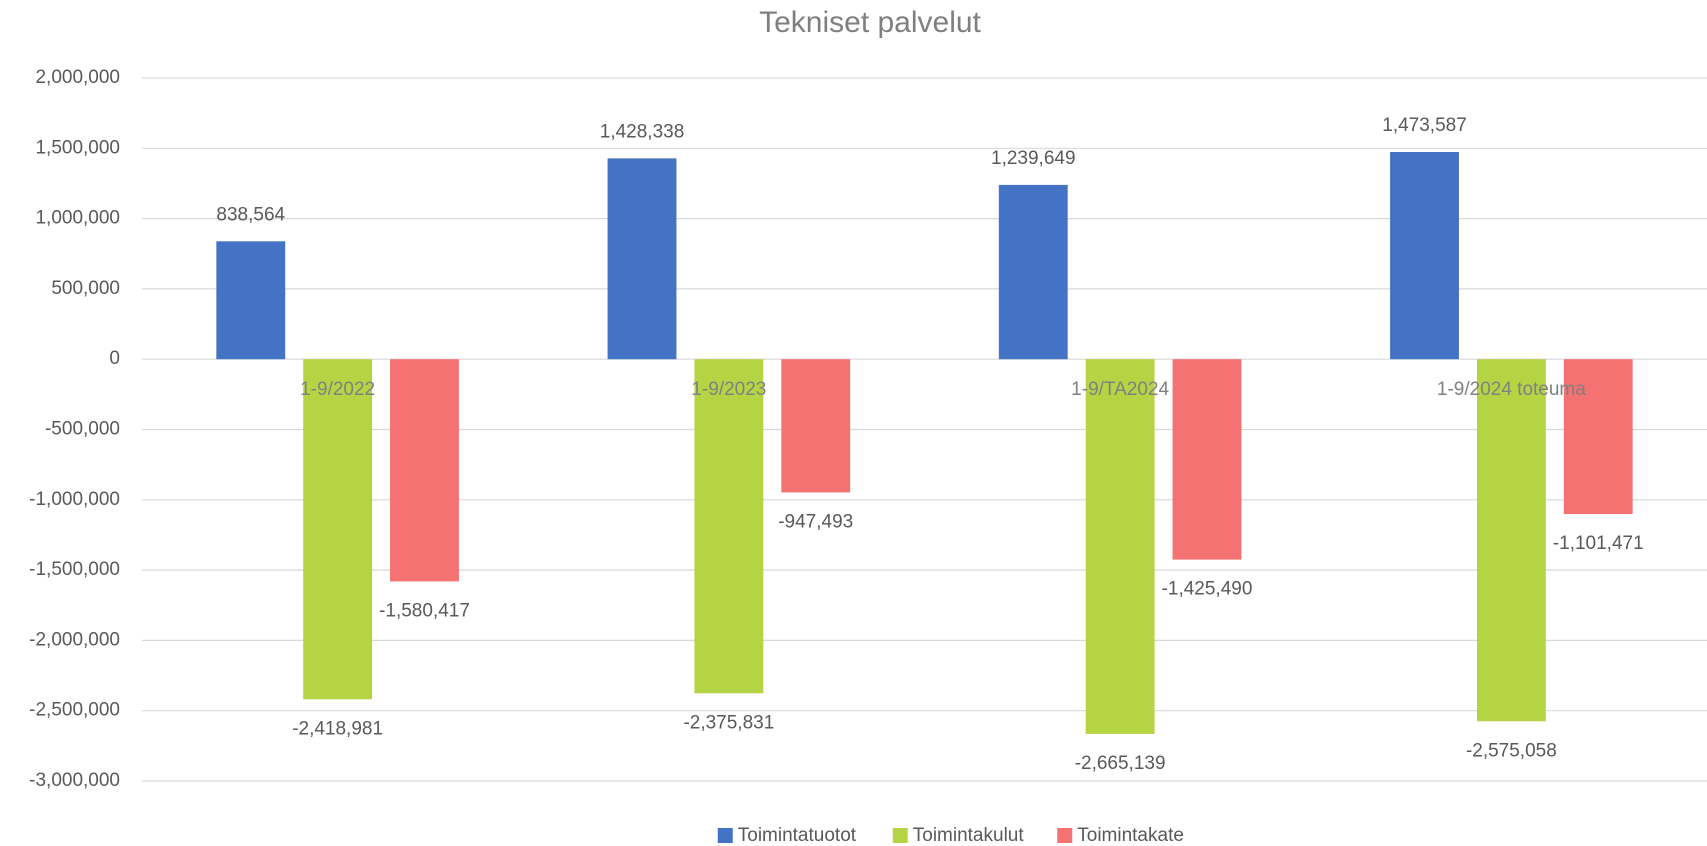 This screenshot has height=846, width=1707. Describe the element at coordinates (797, 835) in the screenshot. I see `legend-label: Toimintatuotot` at that location.